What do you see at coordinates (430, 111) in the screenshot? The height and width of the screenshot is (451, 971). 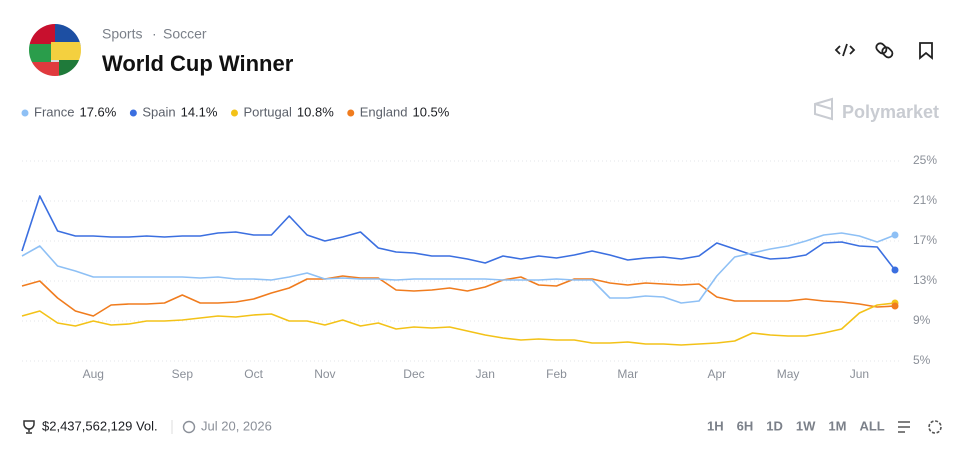 I see `legend-value: 10.5%` at bounding box center [430, 111].